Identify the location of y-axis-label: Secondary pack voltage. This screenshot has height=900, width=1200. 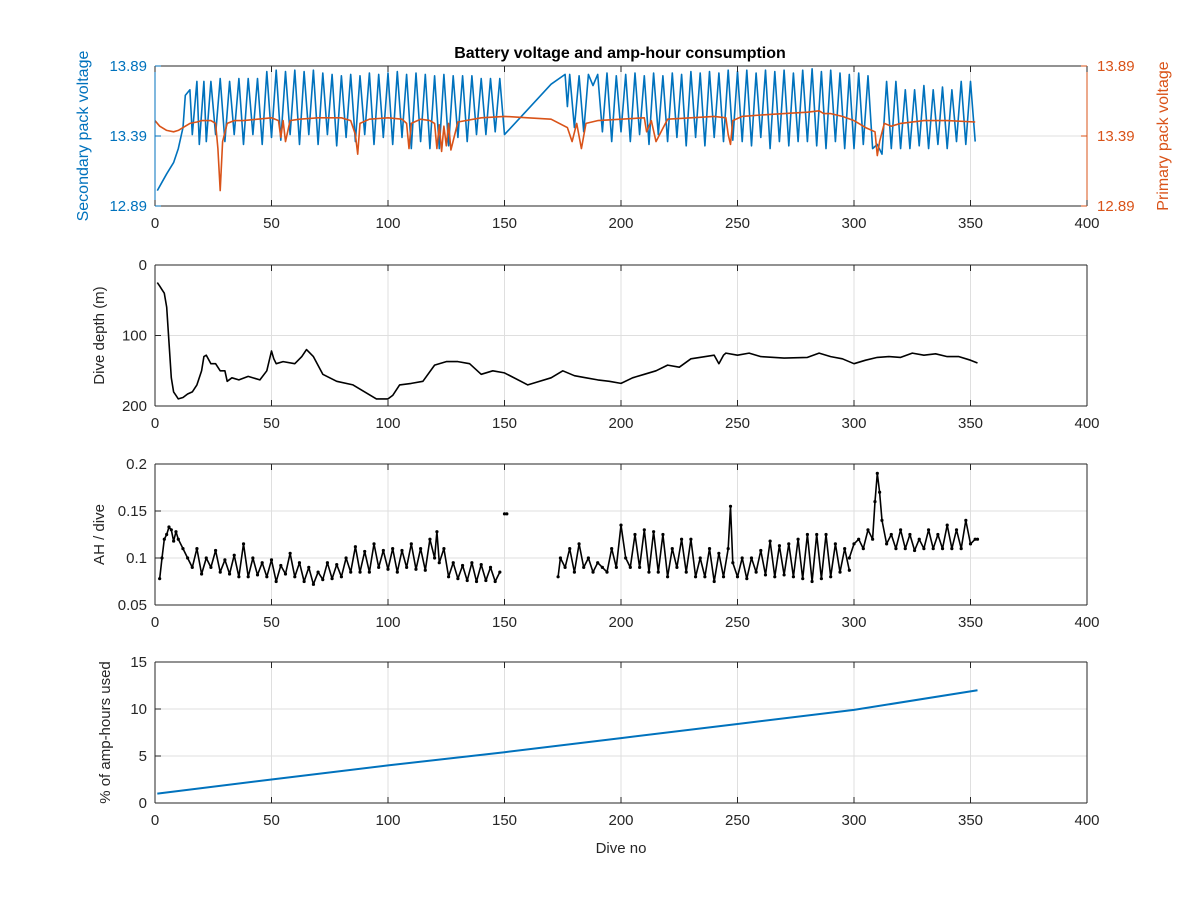
(83, 136).